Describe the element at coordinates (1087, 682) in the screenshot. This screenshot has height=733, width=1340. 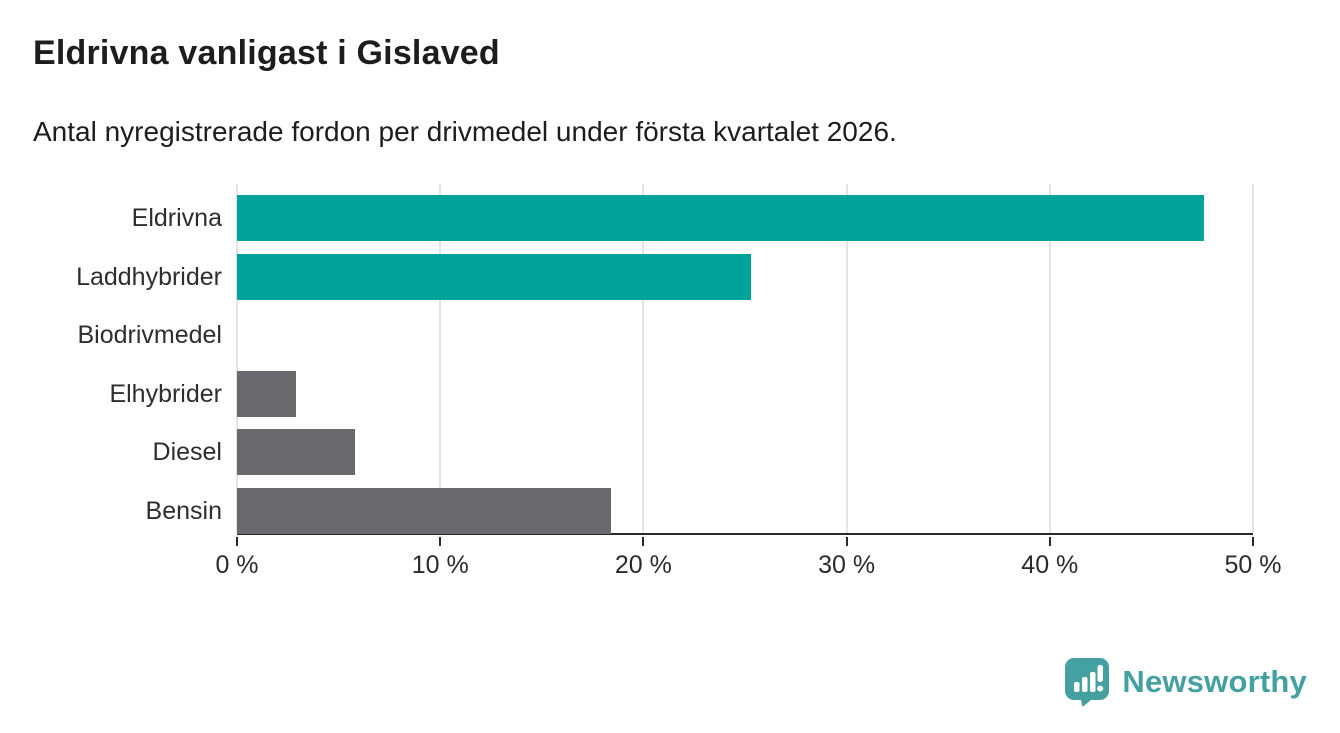
I see `newsworthy-logo-icon` at that location.